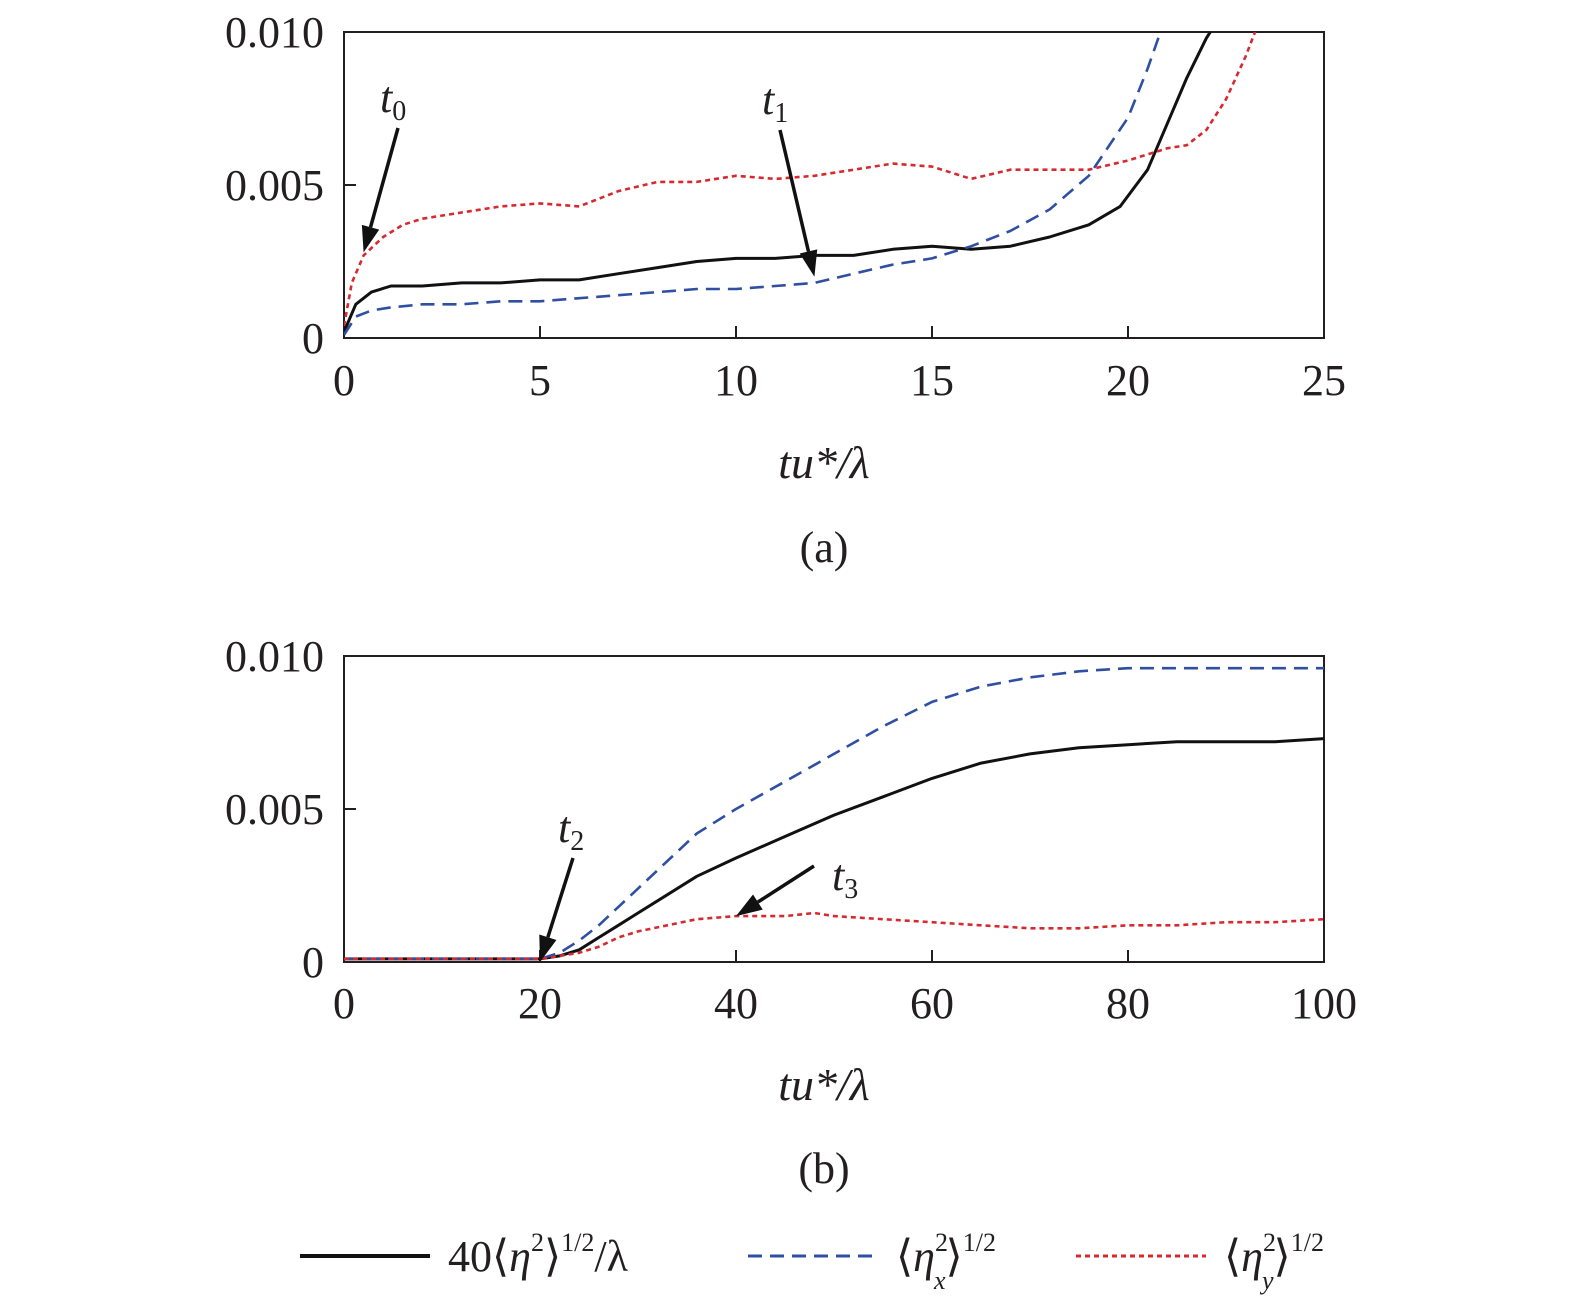 The width and height of the screenshot is (1575, 1306). What do you see at coordinates (736, 380) in the screenshot?
I see `x-tick-label: 10` at bounding box center [736, 380].